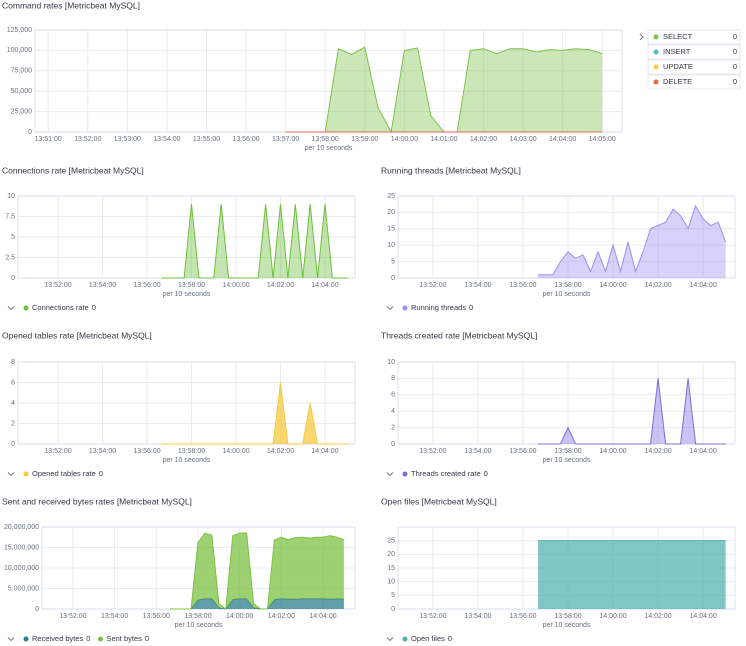 This screenshot has width=746, height=646. Describe the element at coordinates (22, 91) in the screenshot. I see `y-tick-label: 50,000` at that location.